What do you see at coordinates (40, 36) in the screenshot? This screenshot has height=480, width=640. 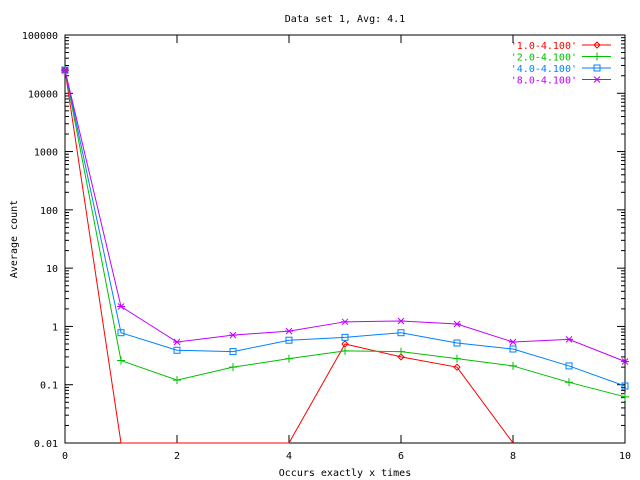 I see `y-tick-label: 100000` at bounding box center [40, 36].